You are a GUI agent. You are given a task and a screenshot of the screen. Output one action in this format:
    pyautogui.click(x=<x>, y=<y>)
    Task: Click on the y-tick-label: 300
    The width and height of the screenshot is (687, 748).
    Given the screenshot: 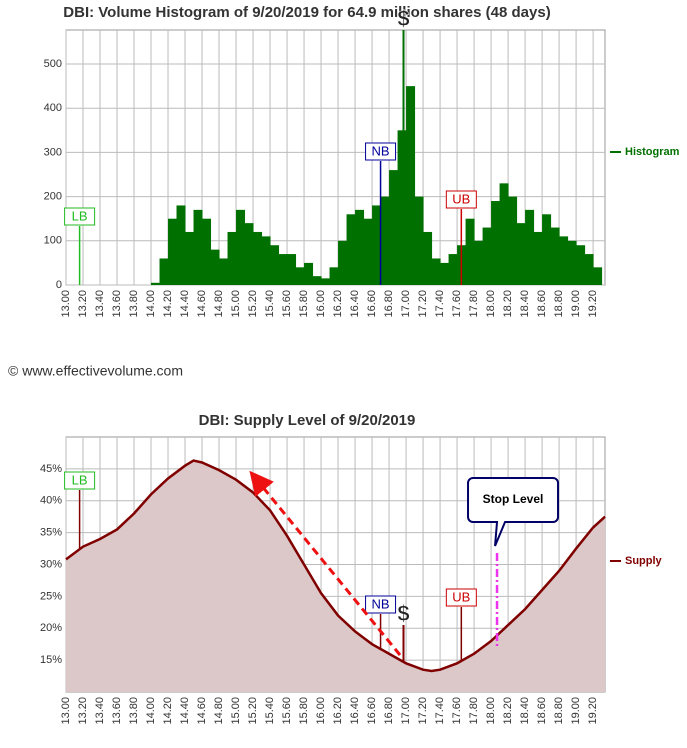 What is the action you would take?
    pyautogui.click(x=53, y=152)
    